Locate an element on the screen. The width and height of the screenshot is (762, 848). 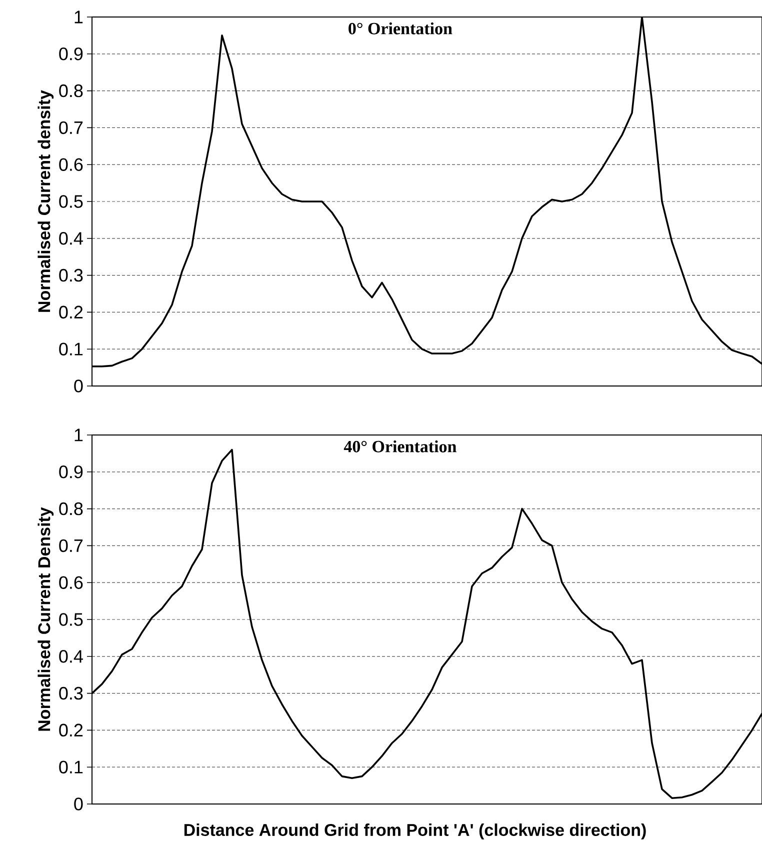
y-axis-title: Normalised Current density is located at coordinates (46, 201).